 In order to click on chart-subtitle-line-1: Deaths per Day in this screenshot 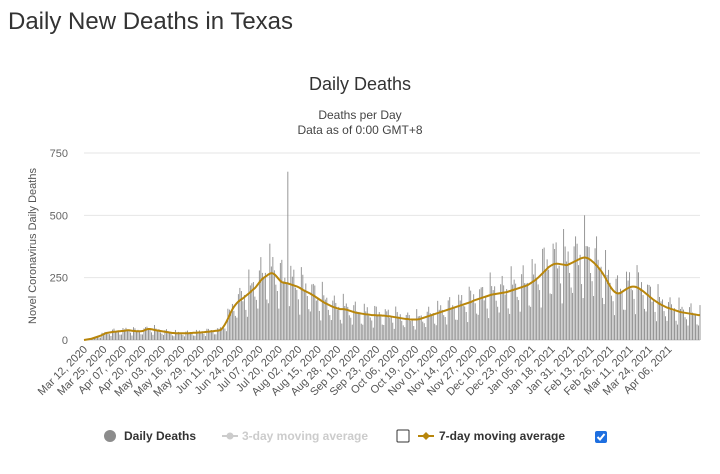, I will do `click(359, 115)`.